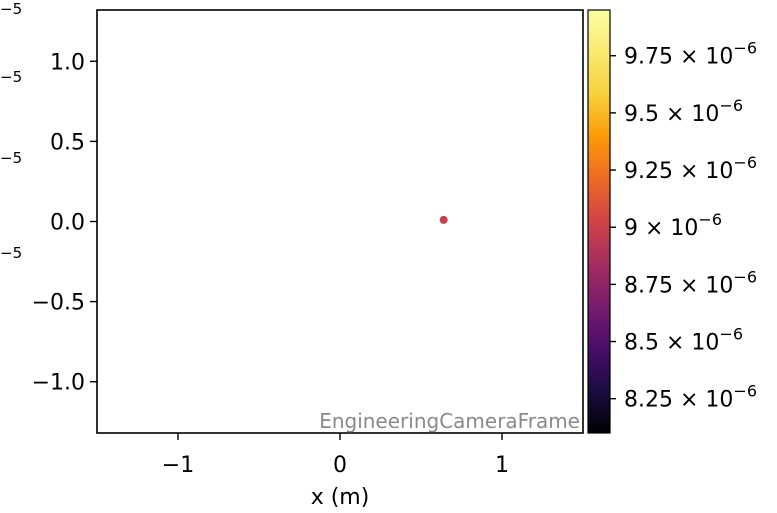 The image size is (777, 513). Describe the element at coordinates (11, 131) in the screenshot. I see `clipped-left-labels: −5 −5 −5 −5` at that location.